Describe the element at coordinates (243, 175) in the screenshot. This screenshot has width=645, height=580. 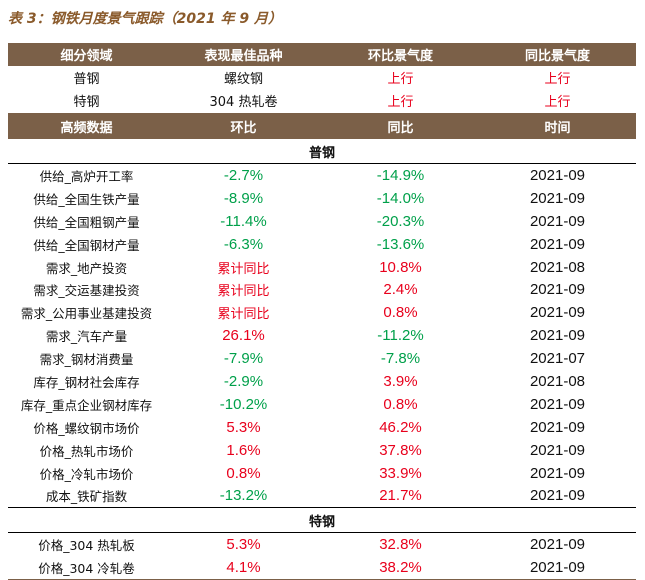
I see `mom-value-cell: -2.7%` at that location.